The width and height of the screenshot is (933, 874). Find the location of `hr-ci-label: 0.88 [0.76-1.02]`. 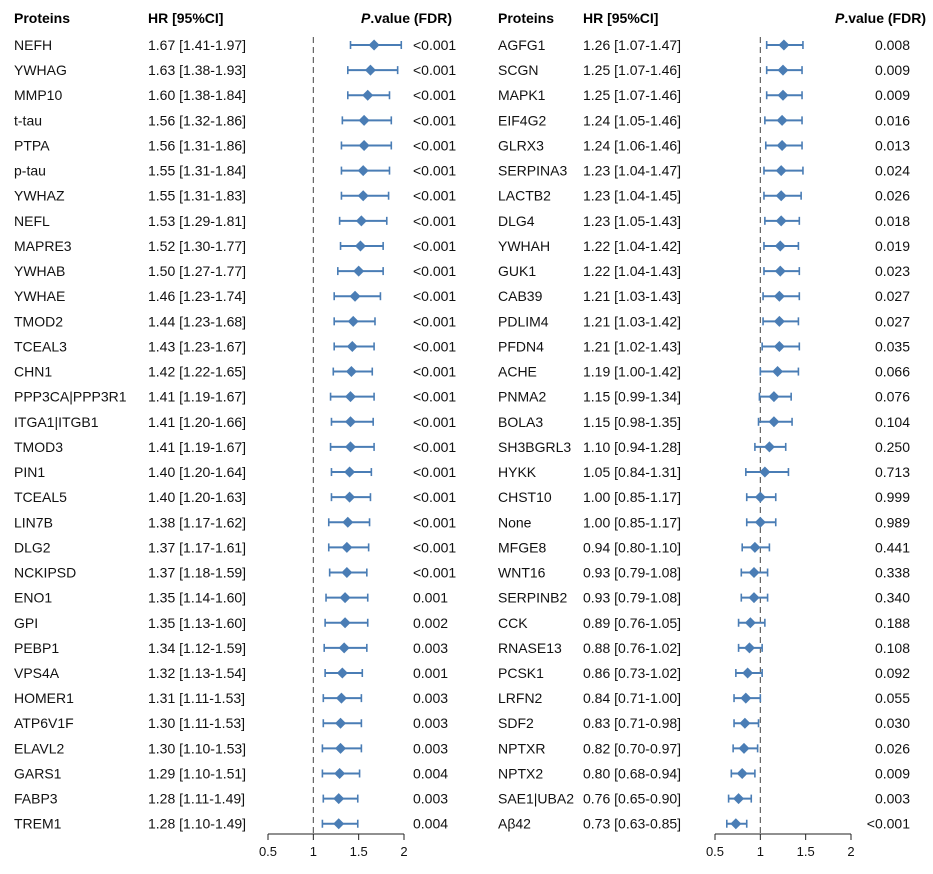

hr-ci-label: 0.88 [0.76-1.02] is located at coordinates (632, 648).